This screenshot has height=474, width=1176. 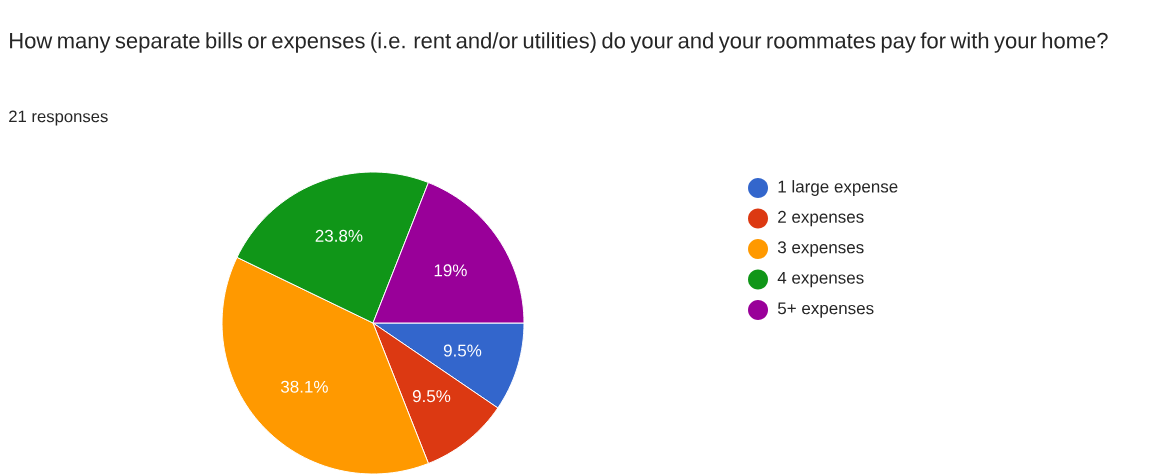 I want to click on legend-label: 3 expenses, so click(x=820, y=249).